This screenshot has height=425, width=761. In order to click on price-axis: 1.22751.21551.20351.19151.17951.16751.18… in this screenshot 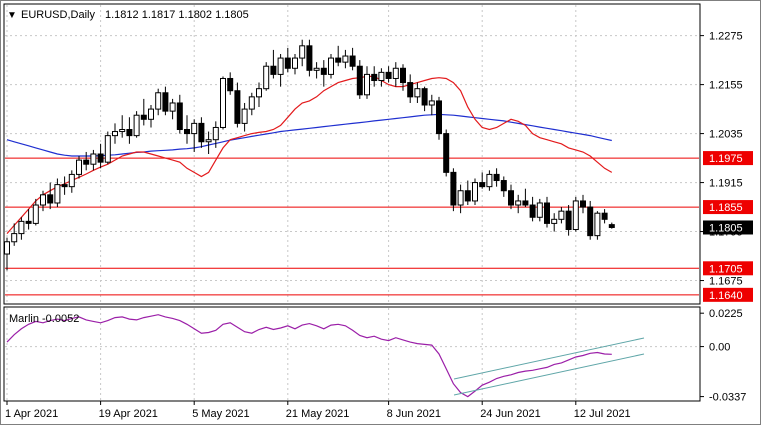, I will do `click(726, 159)`.